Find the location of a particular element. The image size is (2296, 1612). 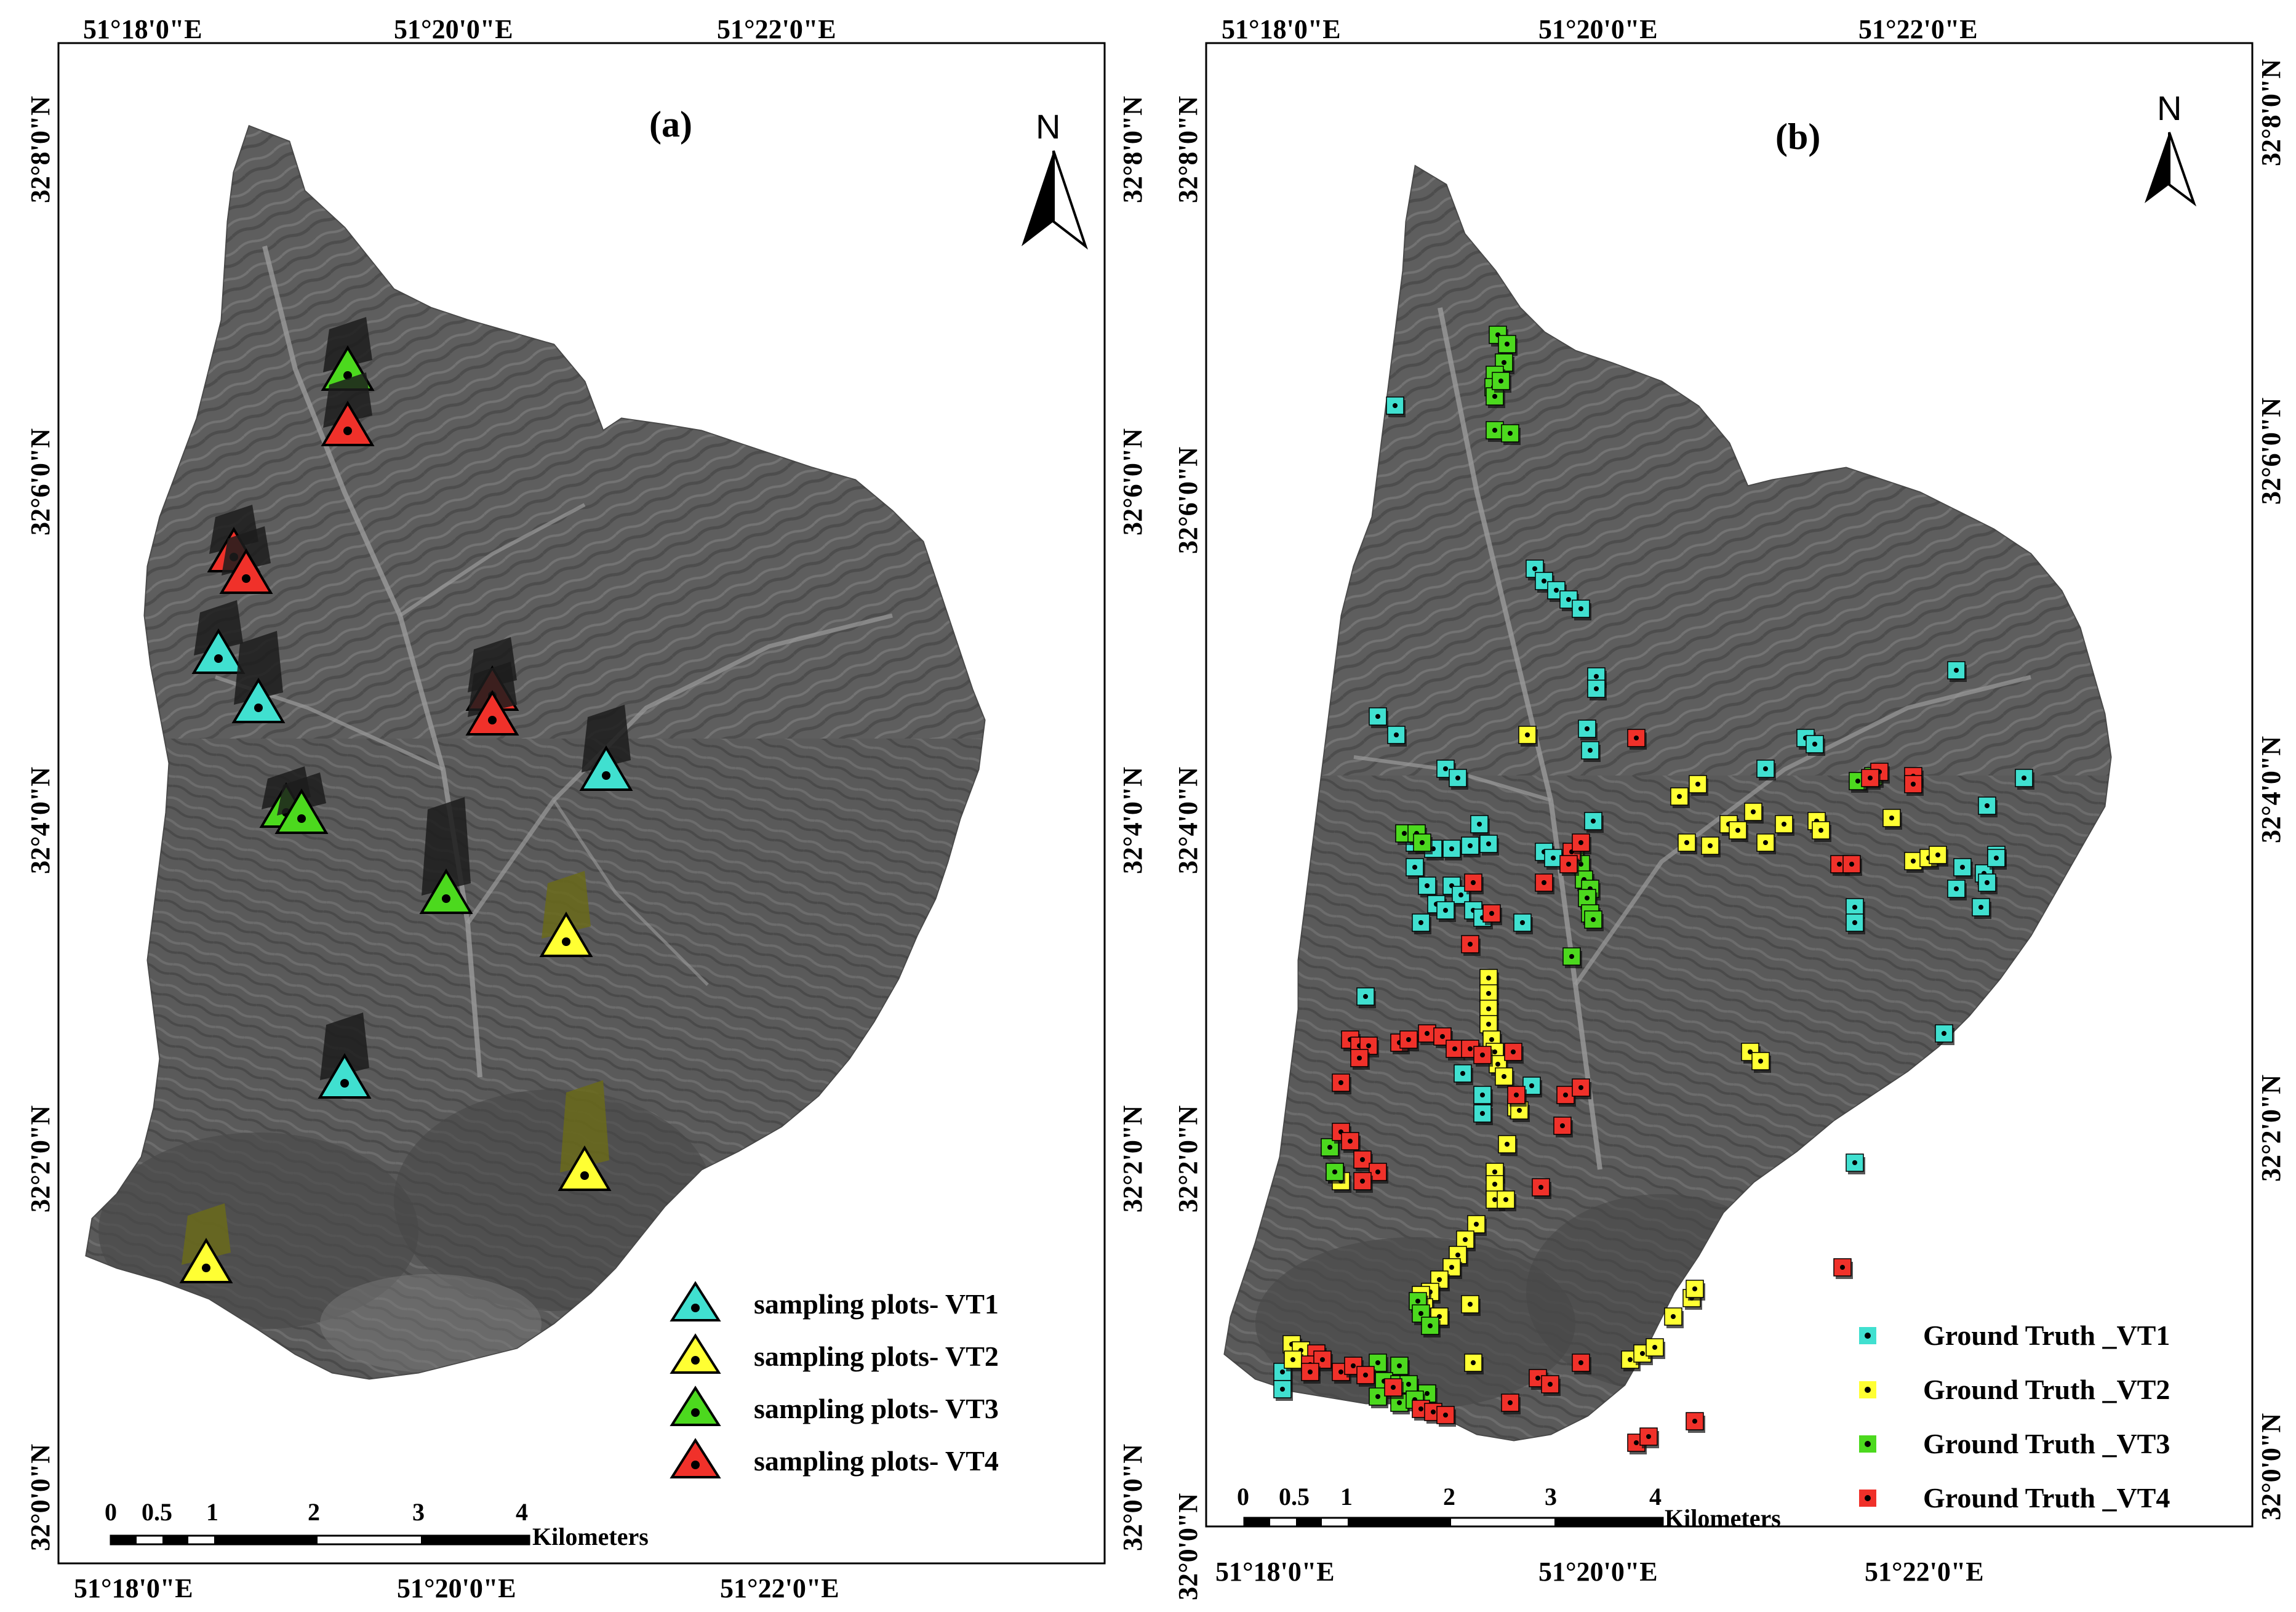

panel-b-scale-bar: 0 0.5 1 2 3 4 Kilometers is located at coordinates (1509, 1507).